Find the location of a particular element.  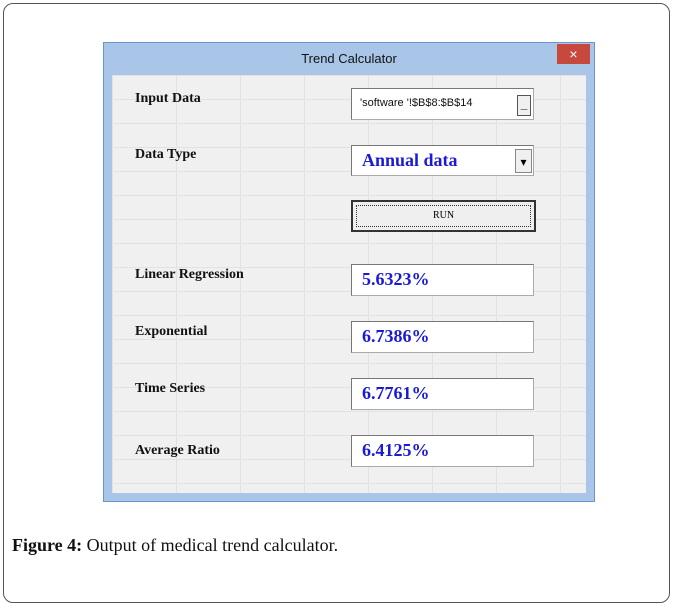

range-button: _ is located at coordinates (524, 105).